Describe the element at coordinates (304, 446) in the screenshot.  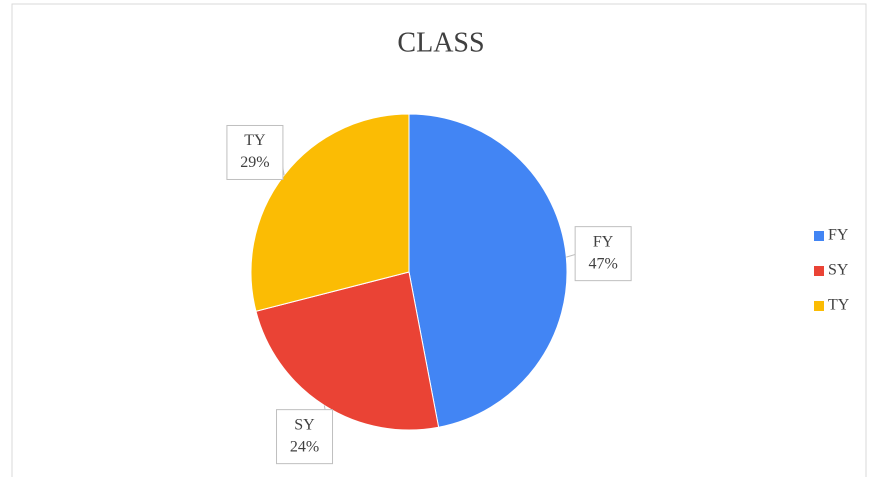
I see `data-label-value: 24%` at that location.